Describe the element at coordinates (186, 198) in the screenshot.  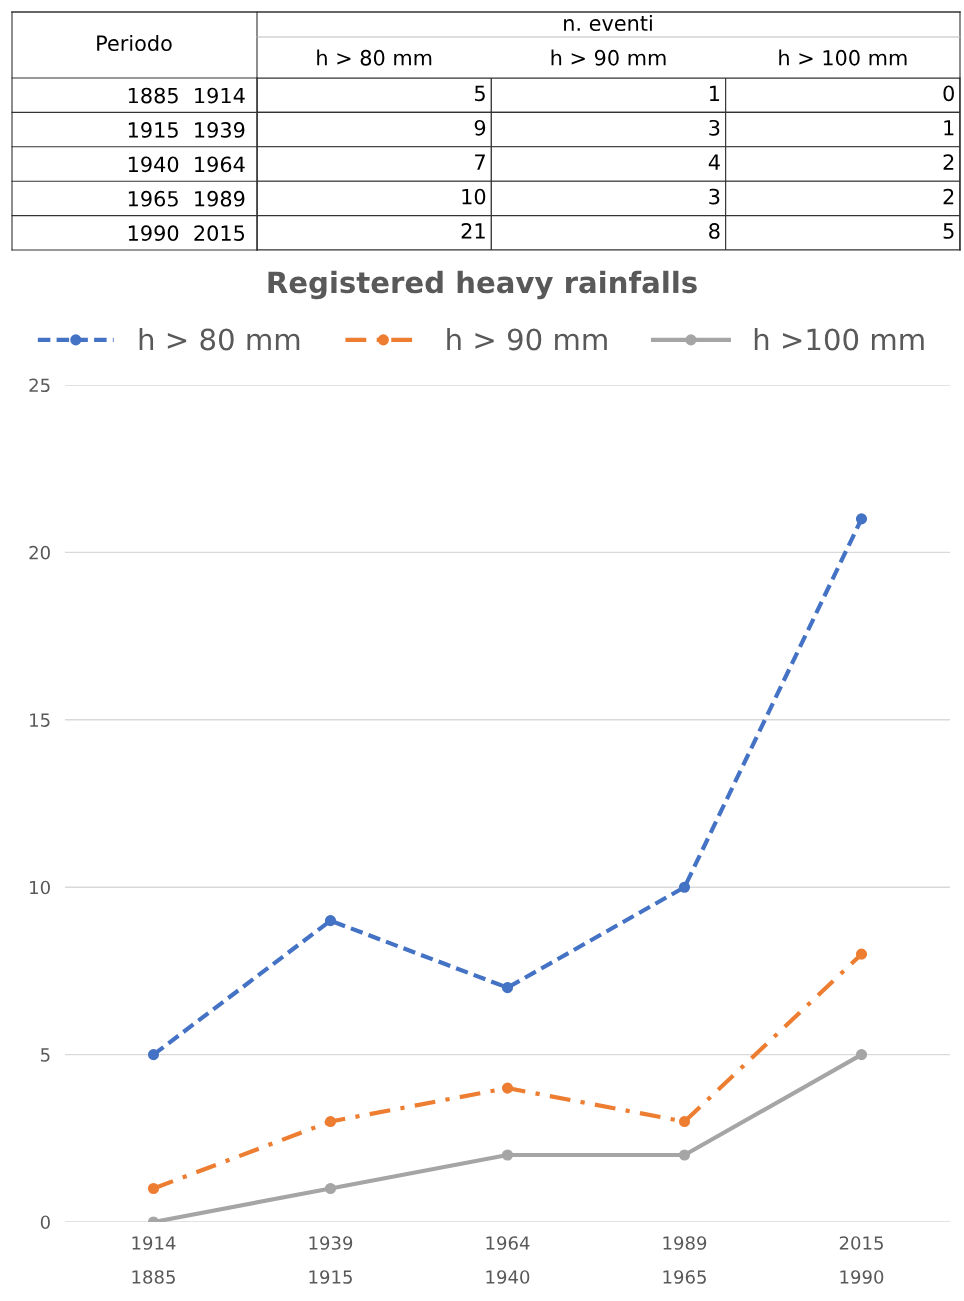
I see `y-tick-label: 1965 1989` at that location.